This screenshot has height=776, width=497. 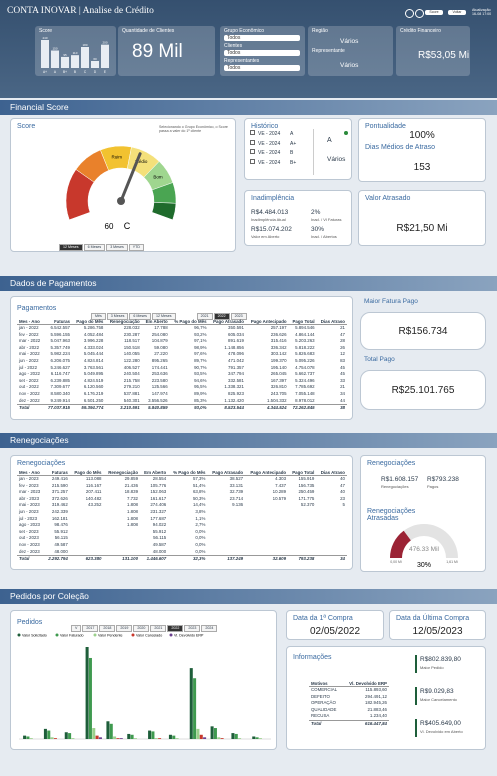 What do you see at coordinates (60, 354) in the screenshot?
I see `cell: 5.982.224` at bounding box center [60, 354].